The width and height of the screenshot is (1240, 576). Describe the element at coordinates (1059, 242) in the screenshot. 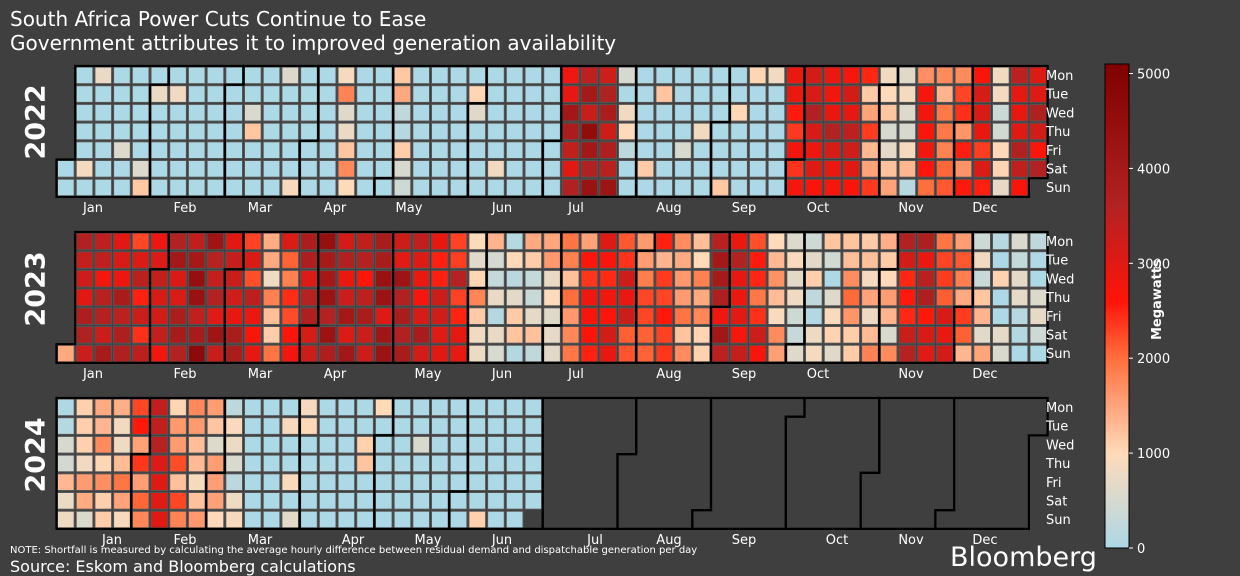

I see `weekday-label: Mon` at that location.